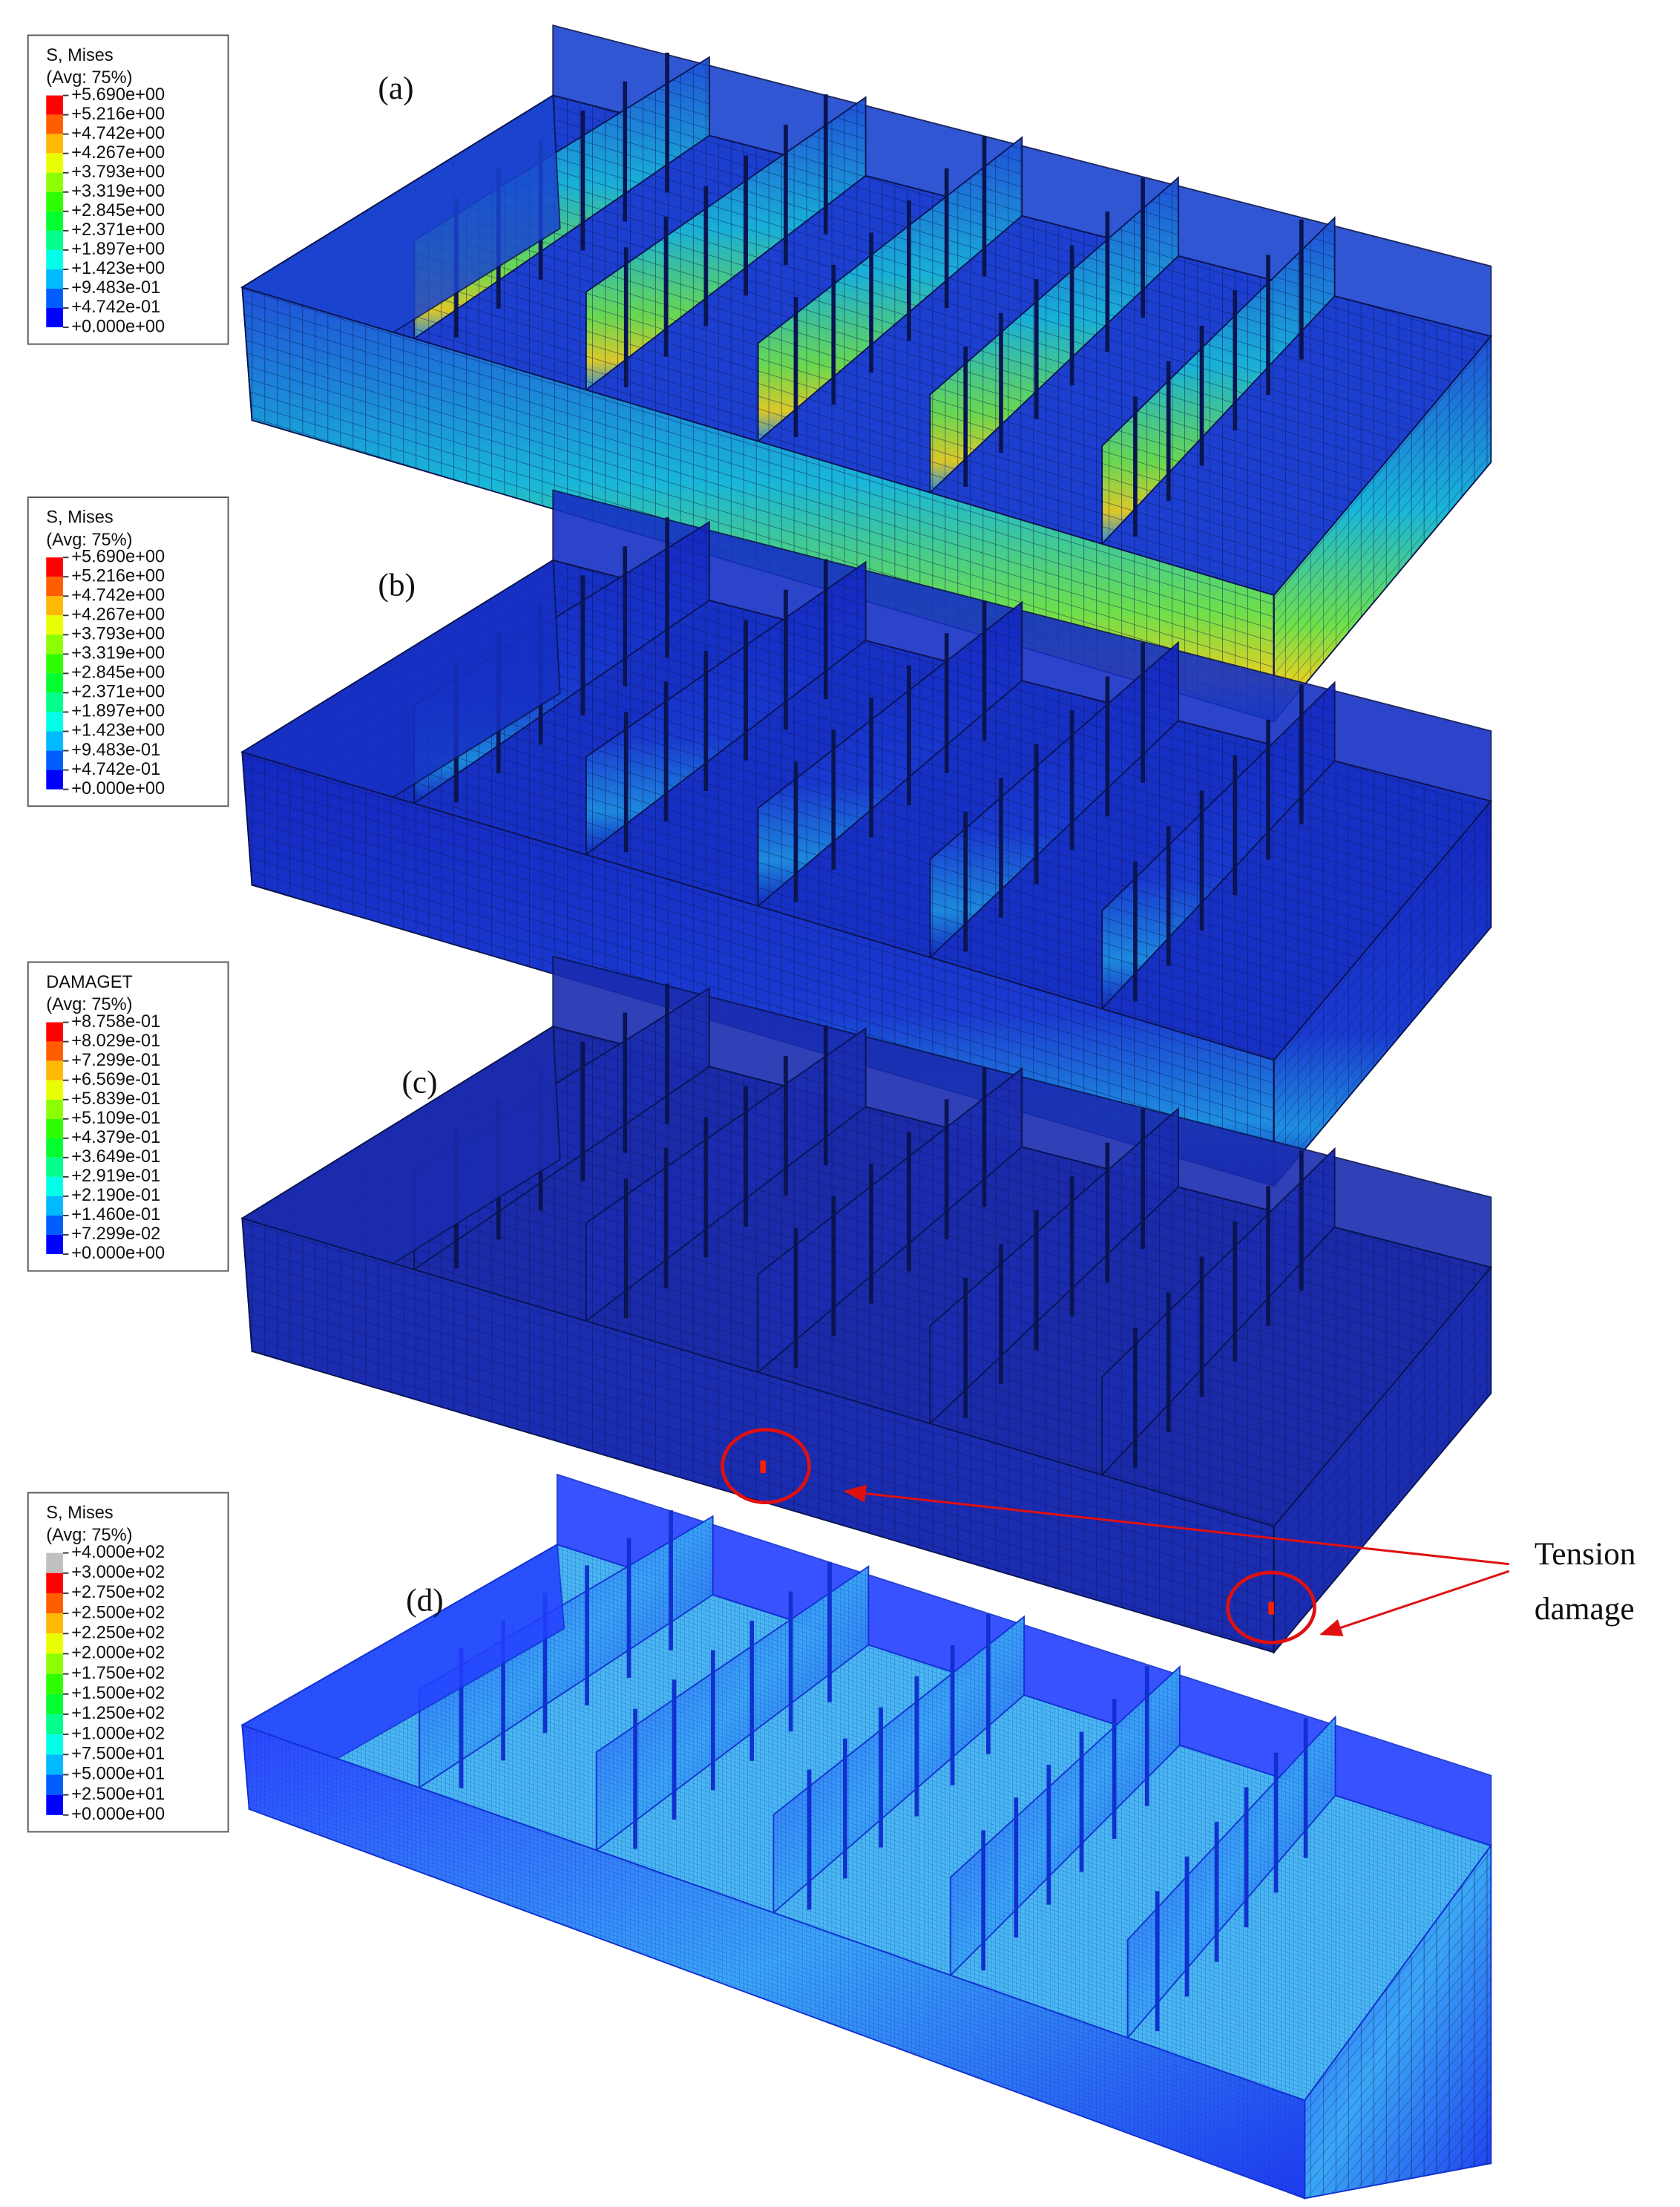  I want to click on legend-label: +4.379e-01, so click(116, 1137).